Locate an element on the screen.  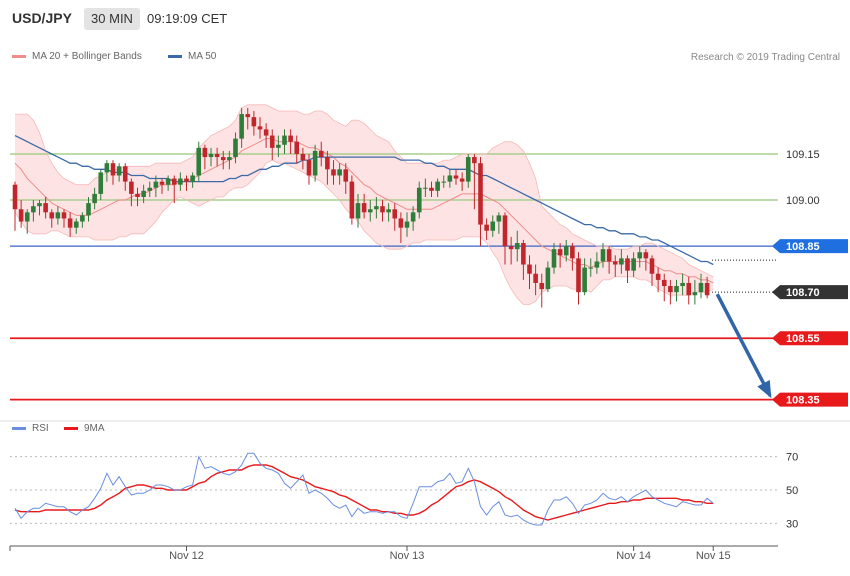
level-label: 109.15 is located at coordinates (803, 155).